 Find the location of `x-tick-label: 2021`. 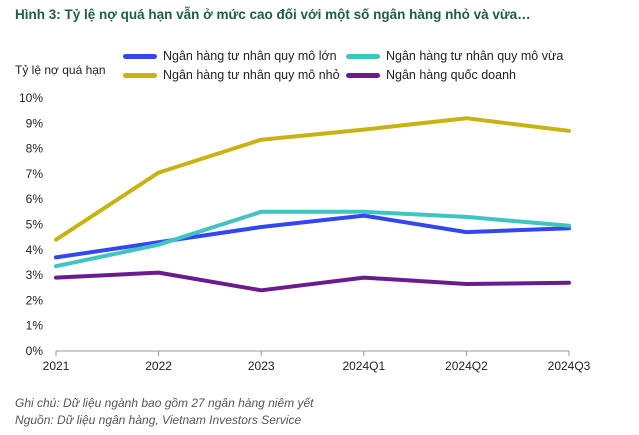

x-tick-label: 2021 is located at coordinates (56, 366).